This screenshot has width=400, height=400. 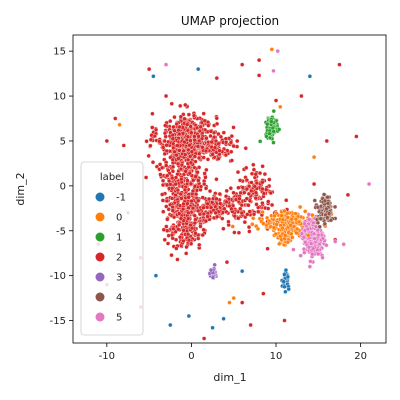 I want to click on y-tick-label: 5, so click(x=63, y=141).